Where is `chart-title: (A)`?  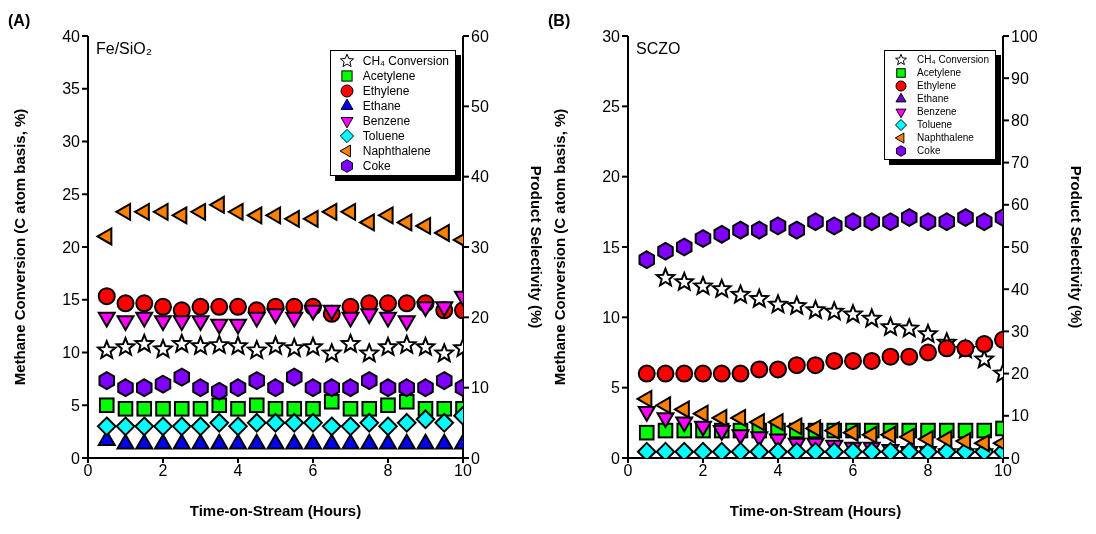
chart-title: (A) is located at coordinates (19, 21).